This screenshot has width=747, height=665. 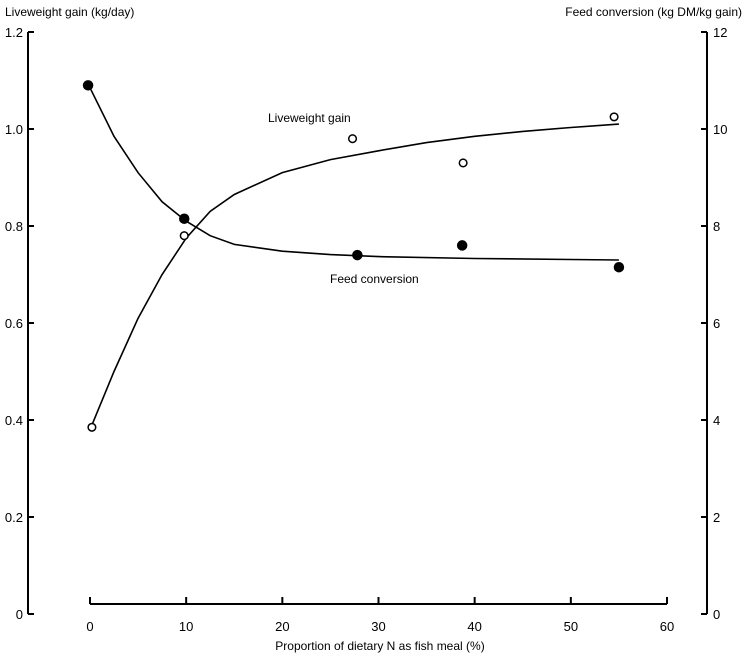 What do you see at coordinates (14, 129) in the screenshot?
I see `y-left-tick-label: 1.0` at bounding box center [14, 129].